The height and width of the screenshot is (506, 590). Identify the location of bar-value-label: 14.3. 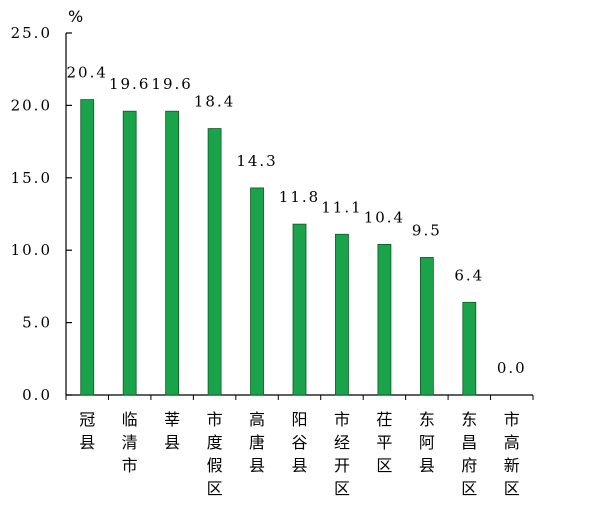
(256, 161).